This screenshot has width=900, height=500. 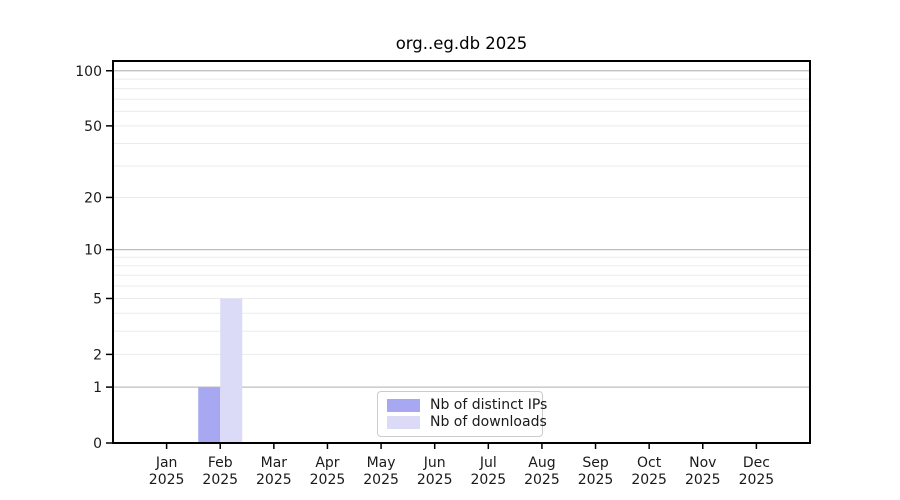 What do you see at coordinates (220, 463) in the screenshot?
I see `x-tick-label-month-feb: Feb` at bounding box center [220, 463].